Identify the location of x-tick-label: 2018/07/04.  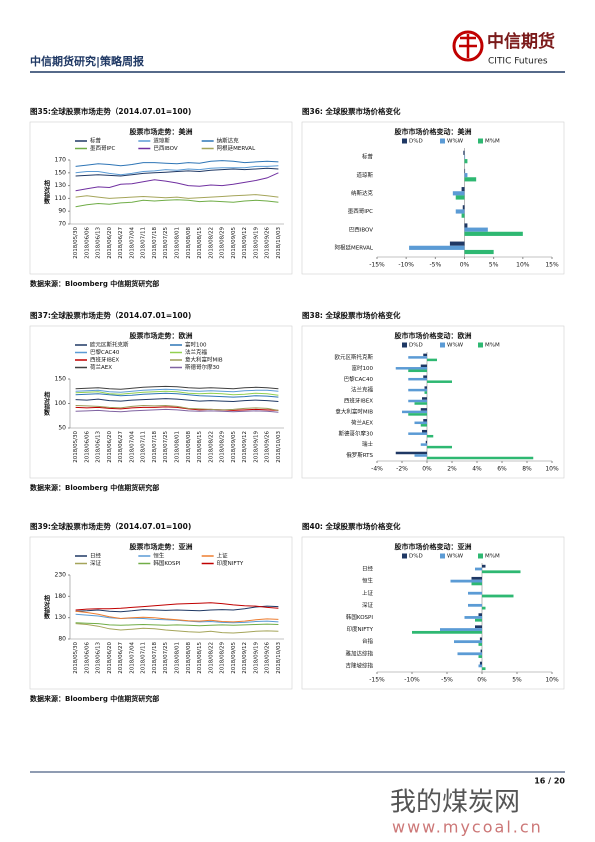
(132, 447).